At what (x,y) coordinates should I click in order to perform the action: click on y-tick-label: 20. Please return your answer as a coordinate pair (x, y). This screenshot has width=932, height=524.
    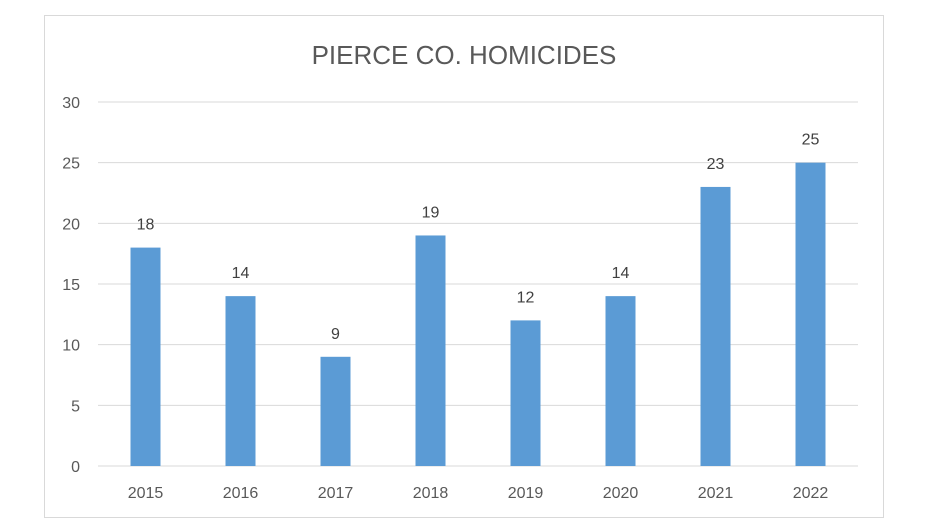
    Looking at the image, I should click on (71, 224).